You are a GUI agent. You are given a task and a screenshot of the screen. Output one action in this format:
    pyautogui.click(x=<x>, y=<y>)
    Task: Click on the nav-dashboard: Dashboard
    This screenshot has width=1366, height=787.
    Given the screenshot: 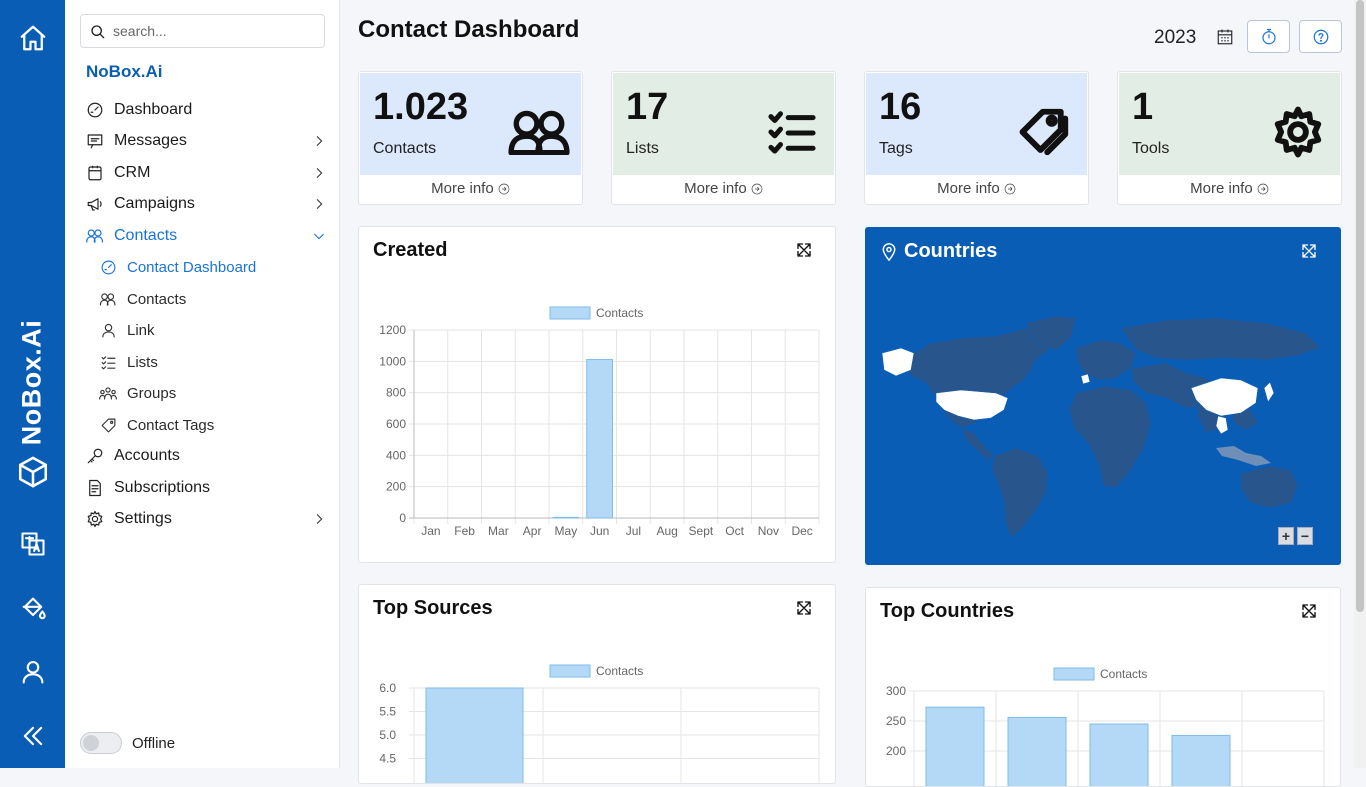 What is the action you would take?
    pyautogui.click(x=206, y=110)
    